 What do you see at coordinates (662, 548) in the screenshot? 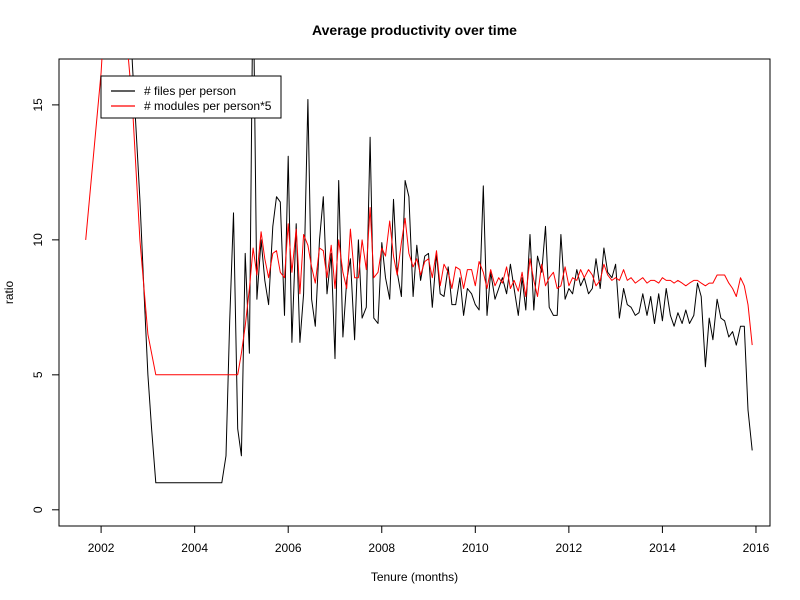
I see `x-tick-label: 2014` at bounding box center [662, 548].